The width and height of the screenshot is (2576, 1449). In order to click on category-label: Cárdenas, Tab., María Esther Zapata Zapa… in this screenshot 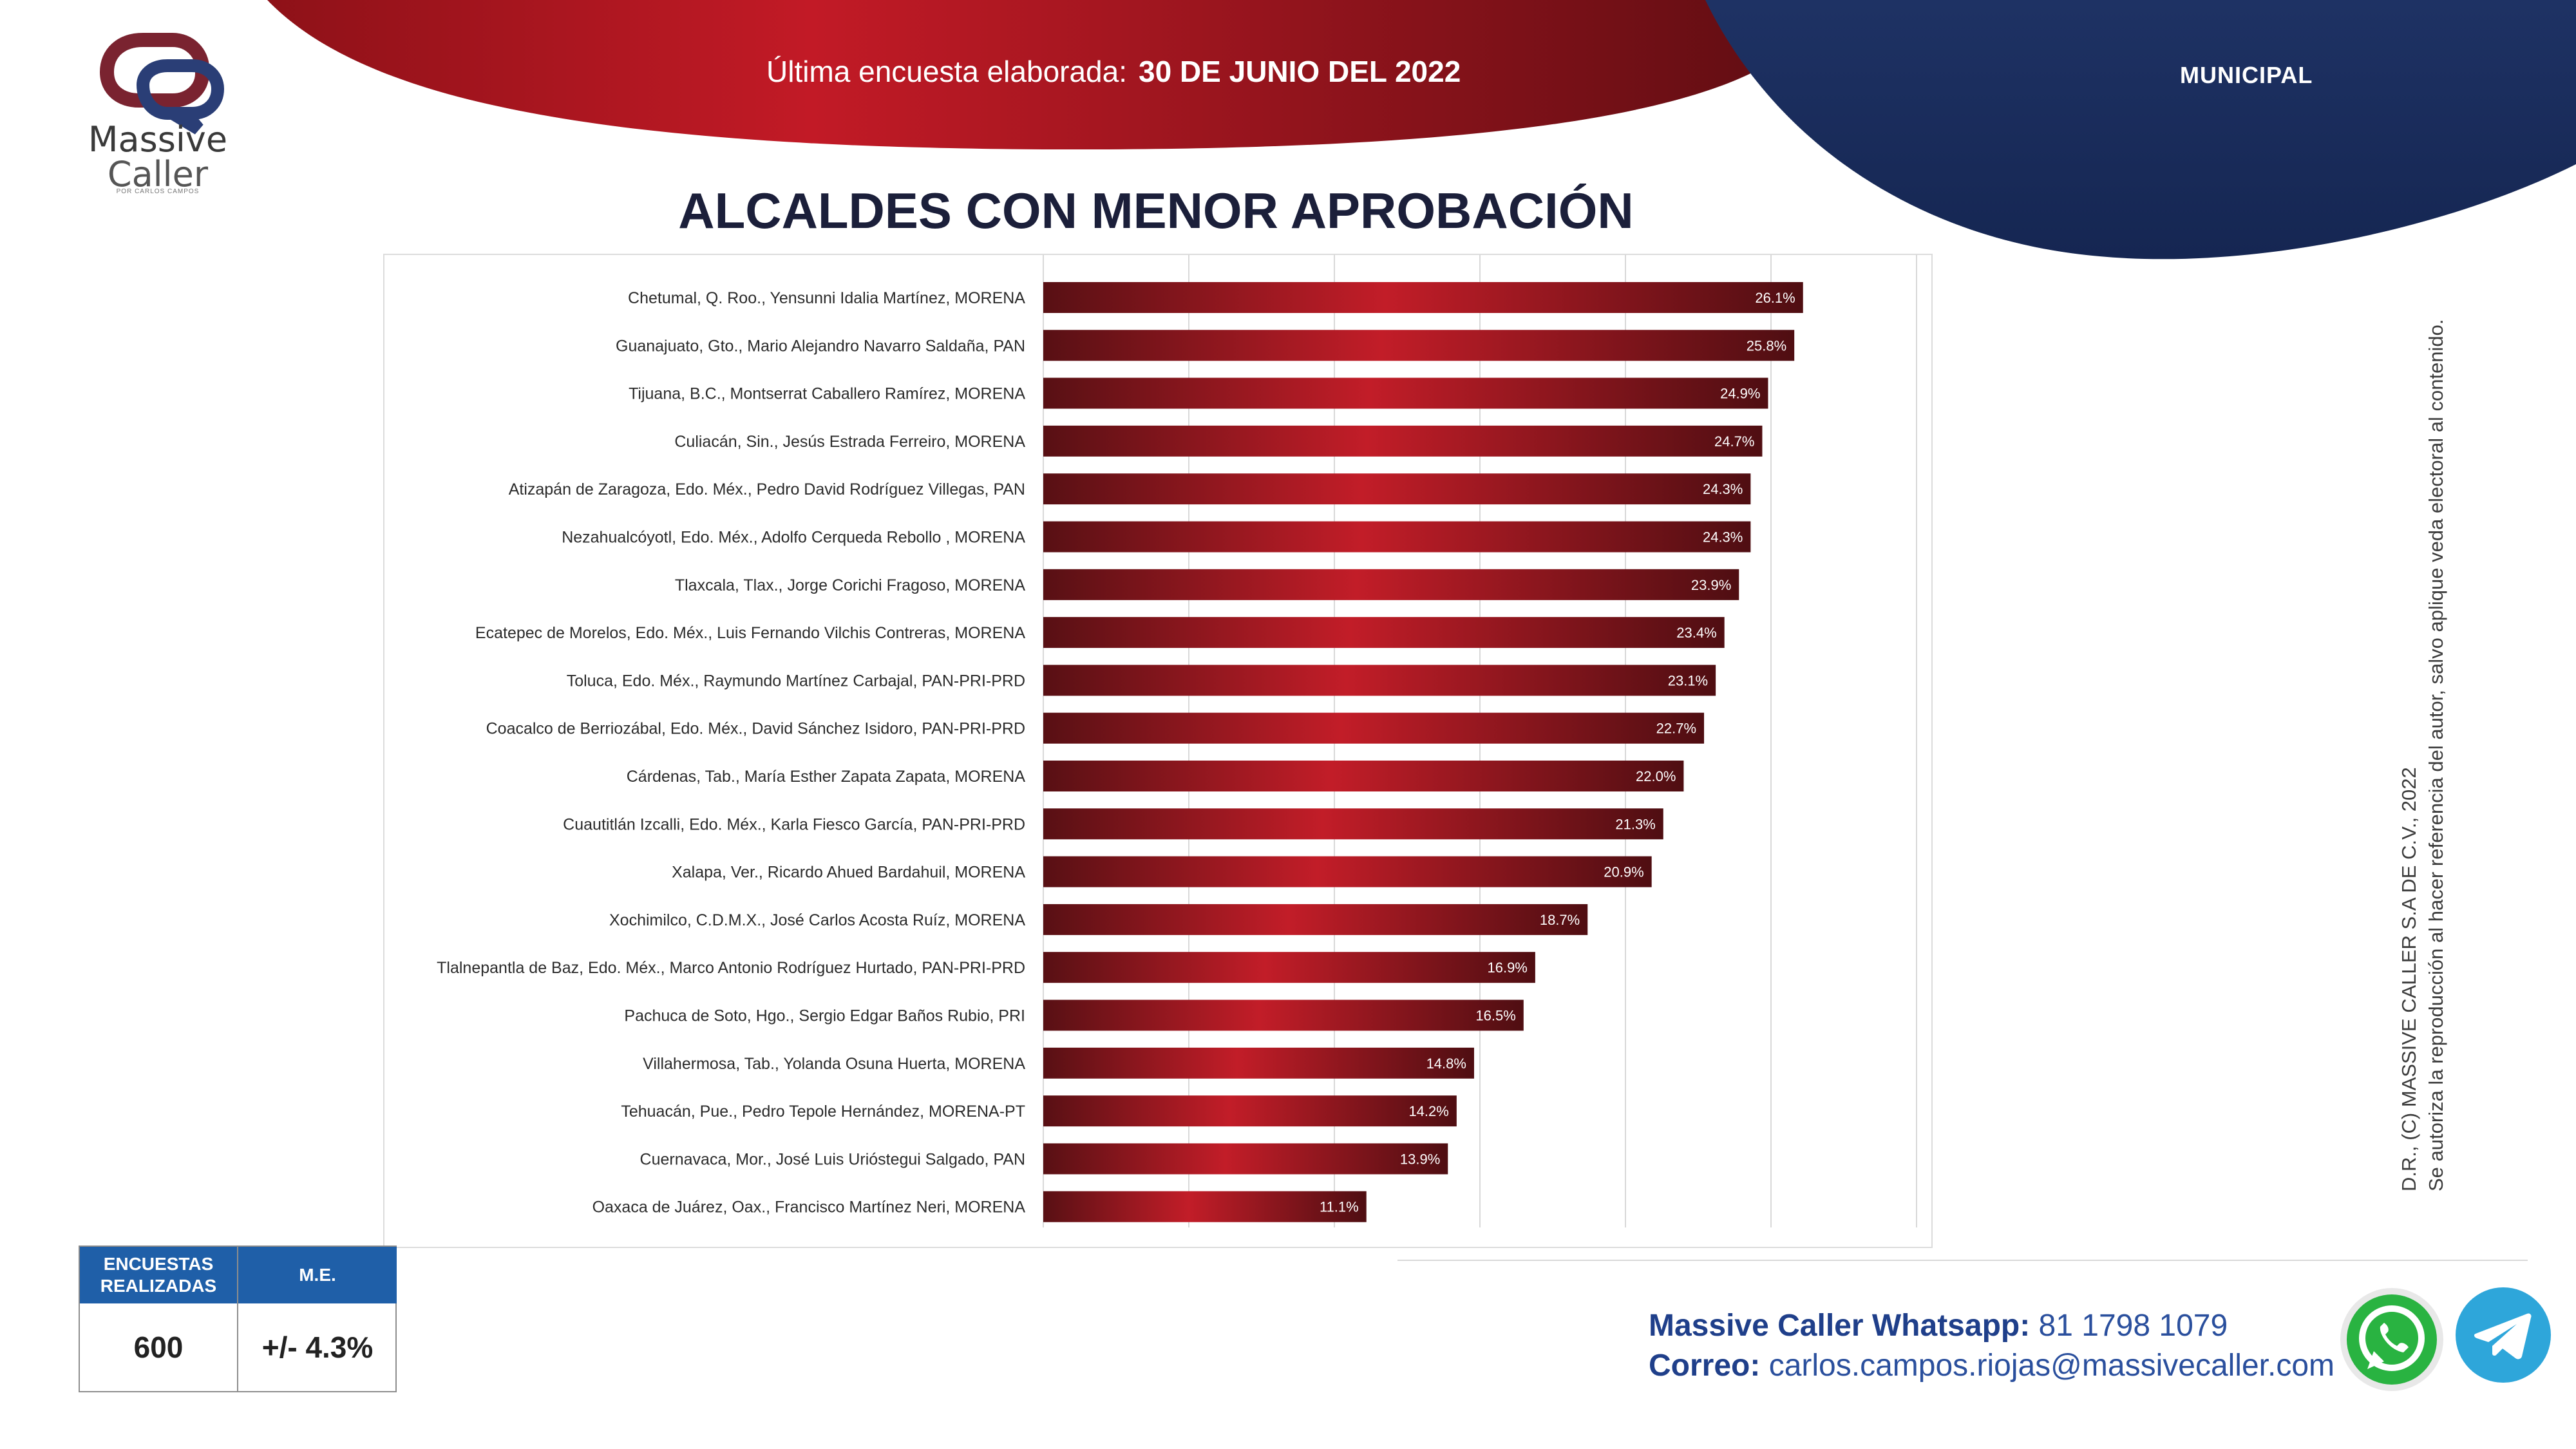, I will do `click(826, 777)`.